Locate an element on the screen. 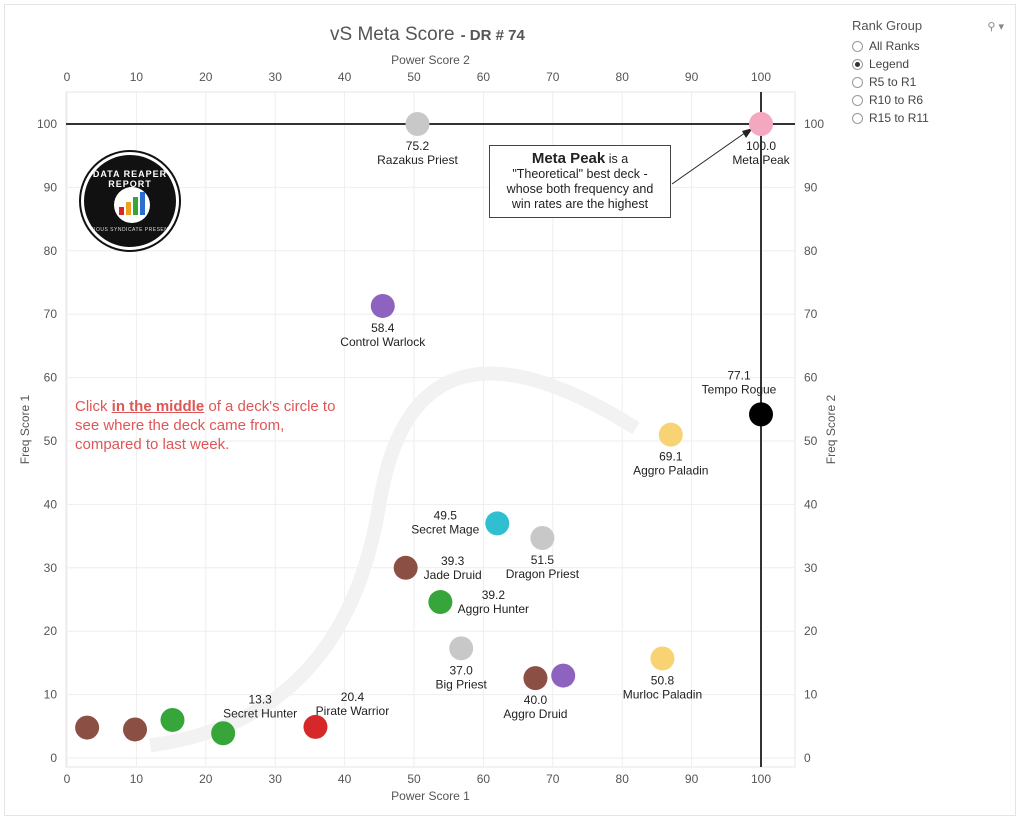 The height and width of the screenshot is (820, 1024). point-name-label: Tempo Rogue is located at coordinates (739, 389).